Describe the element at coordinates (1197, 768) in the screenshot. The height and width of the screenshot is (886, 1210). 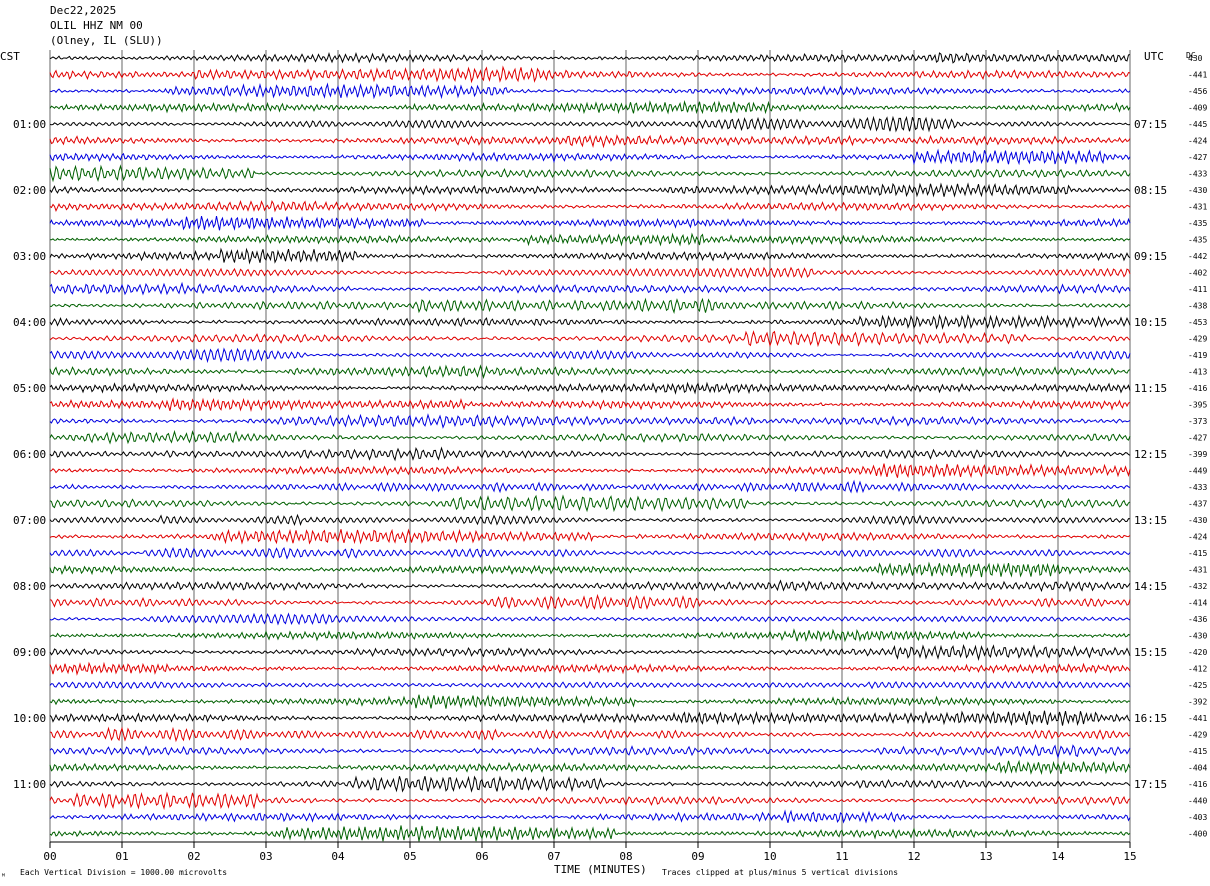
I see `dc-offset-label: -404` at that location.